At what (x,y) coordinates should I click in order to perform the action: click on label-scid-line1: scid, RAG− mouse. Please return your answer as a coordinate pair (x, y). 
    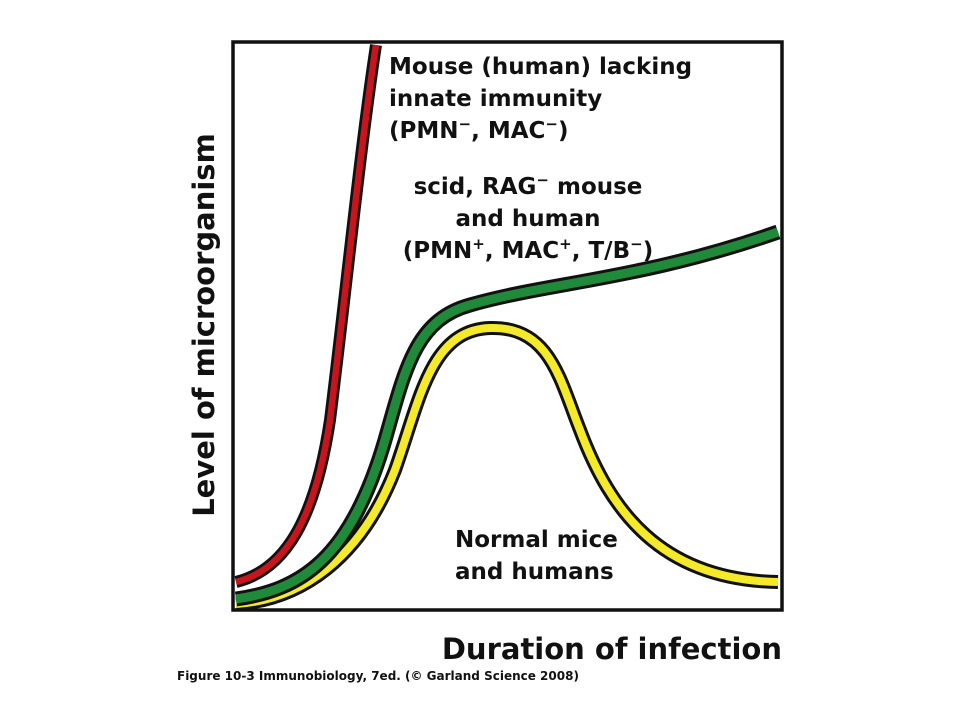
    Looking at the image, I should click on (528, 185).